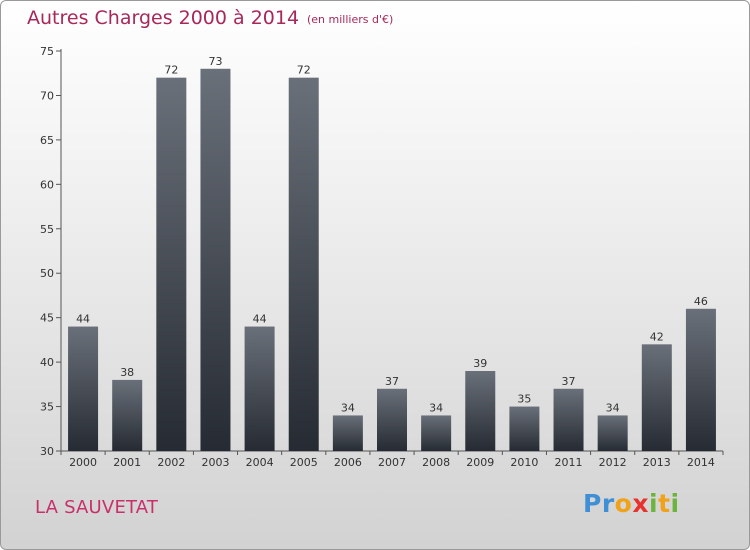 The image size is (750, 550). What do you see at coordinates (47, 184) in the screenshot?
I see `y-tick-label: 60` at bounding box center [47, 184].